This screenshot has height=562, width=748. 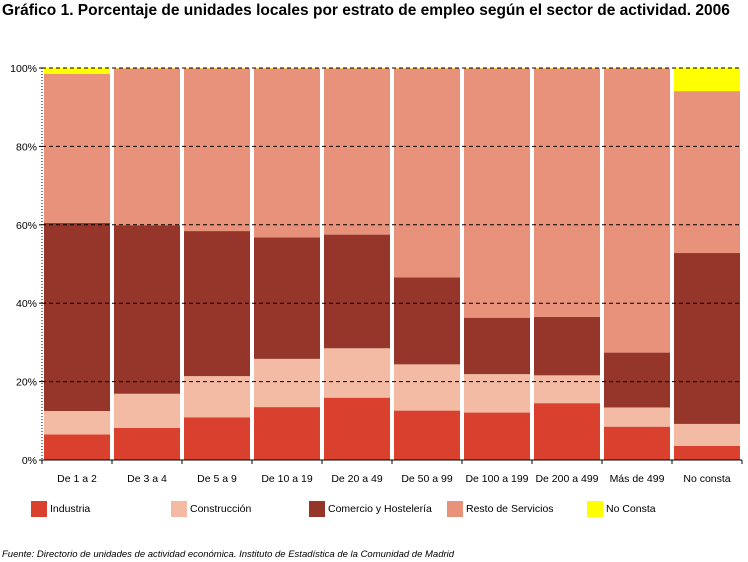 I want to click on y-tick-label: 40%, so click(x=26, y=304).